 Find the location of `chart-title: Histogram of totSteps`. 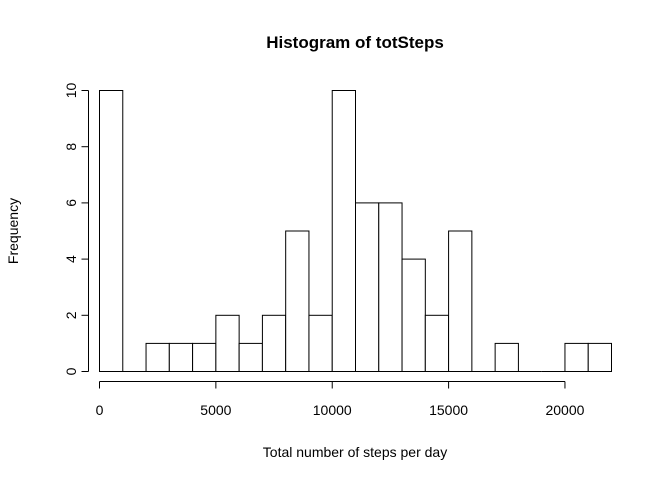

chart-title: Histogram of totSteps is located at coordinates (355, 42).